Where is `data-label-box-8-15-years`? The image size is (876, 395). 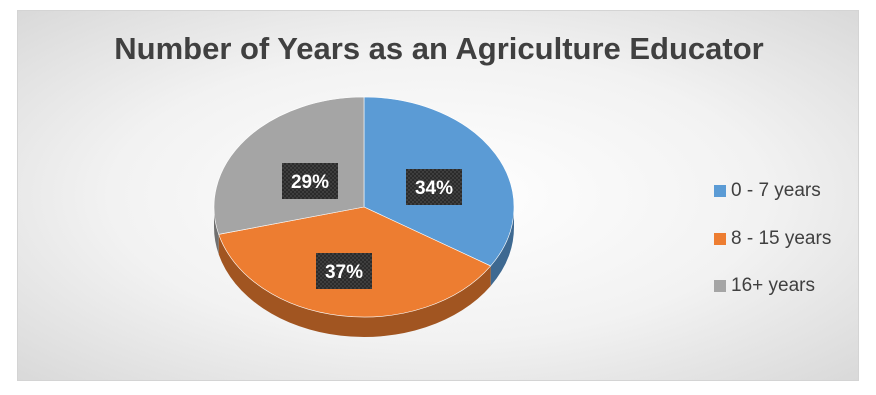
data-label-box-8-15-years is located at coordinates (344, 271).